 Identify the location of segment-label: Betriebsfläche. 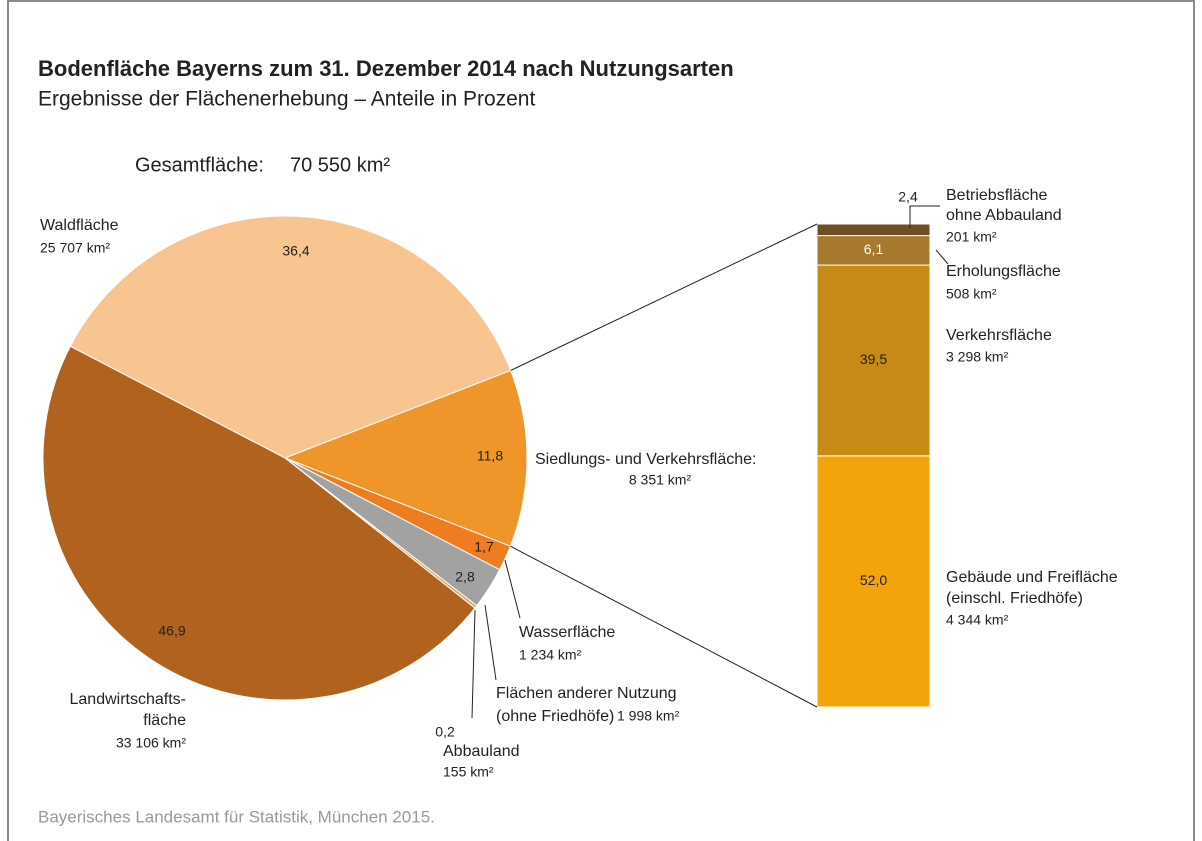
(996, 195).